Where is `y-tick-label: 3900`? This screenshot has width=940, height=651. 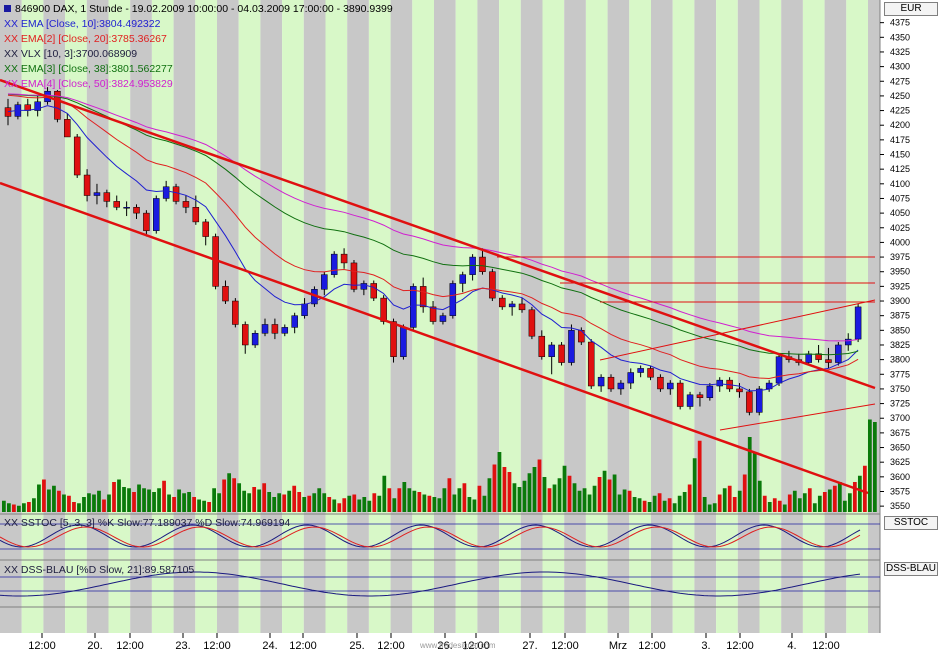
y-tick-label: 3900 is located at coordinates (900, 301).